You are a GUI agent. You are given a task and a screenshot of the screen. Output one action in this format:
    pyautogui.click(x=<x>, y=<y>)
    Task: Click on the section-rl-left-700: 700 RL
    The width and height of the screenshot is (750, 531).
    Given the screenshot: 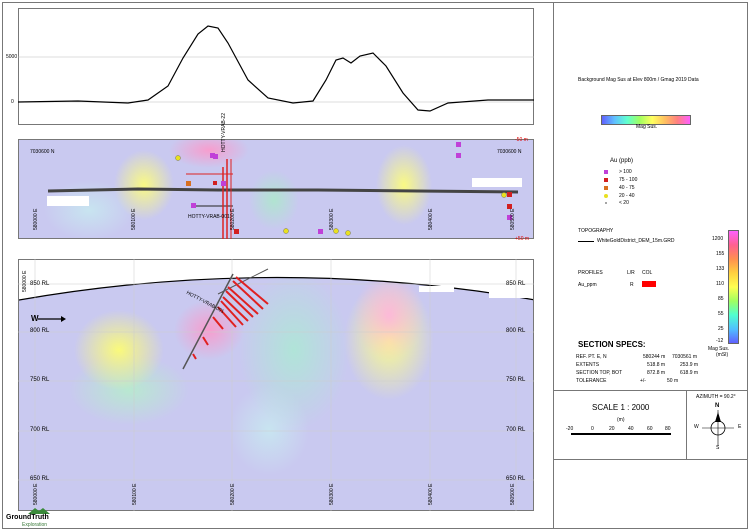 What is the action you would take?
    pyautogui.click(x=40, y=430)
    